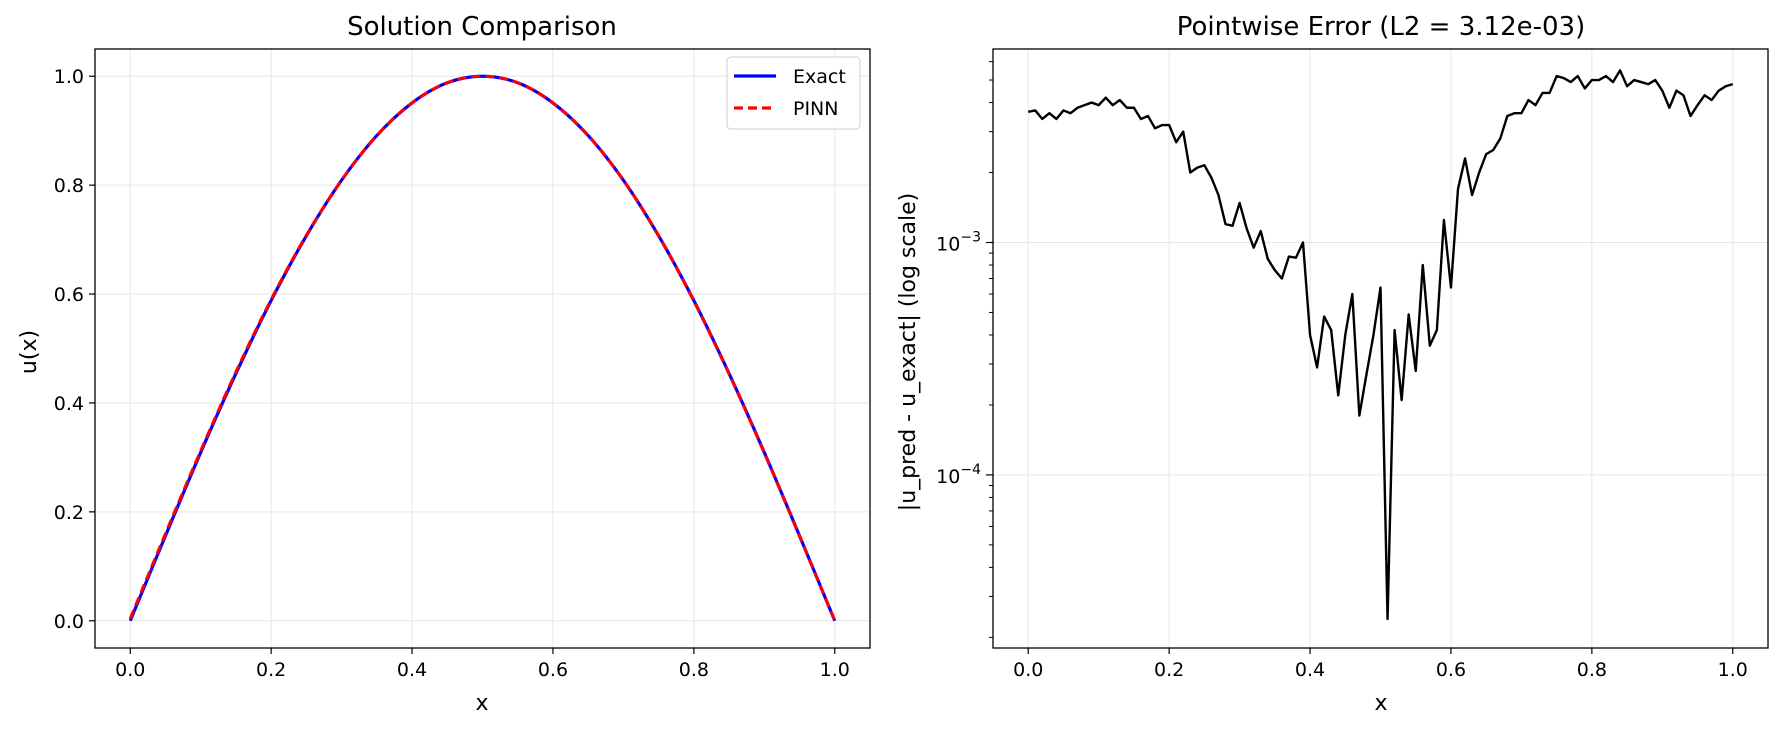  Describe the element at coordinates (29, 352) in the screenshot. I see `left-y-axis-label: u(x)` at that location.